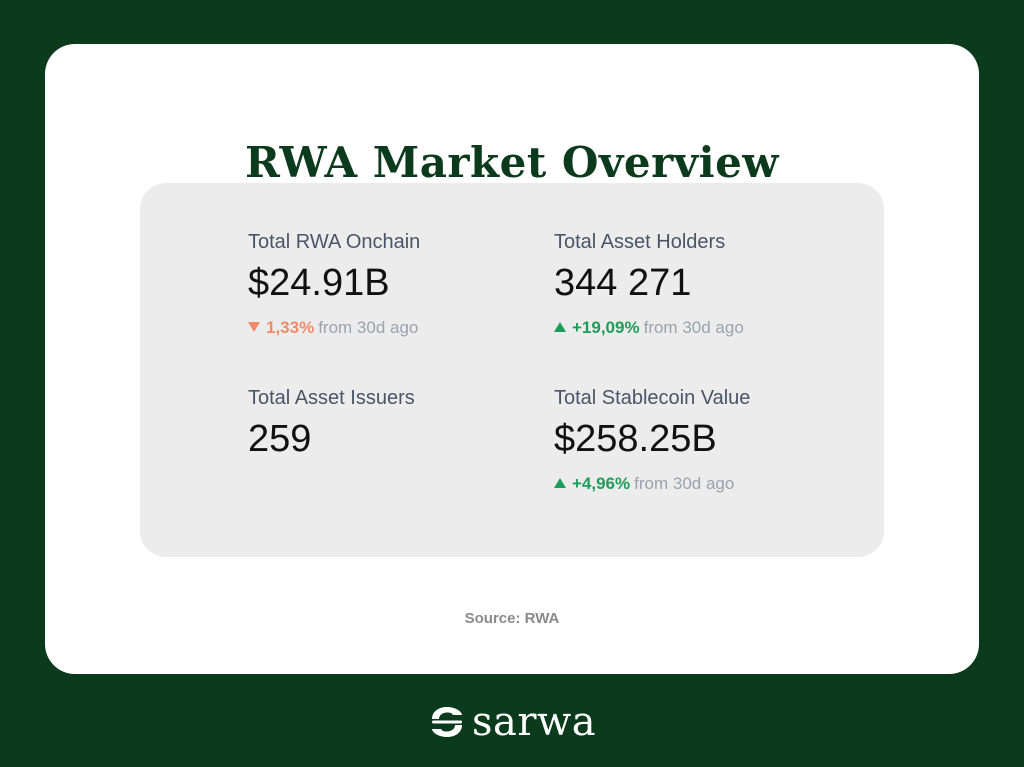 The width and height of the screenshot is (1024, 767). What do you see at coordinates (652, 398) in the screenshot?
I see `metric-label: Total Stablecoin Value` at bounding box center [652, 398].